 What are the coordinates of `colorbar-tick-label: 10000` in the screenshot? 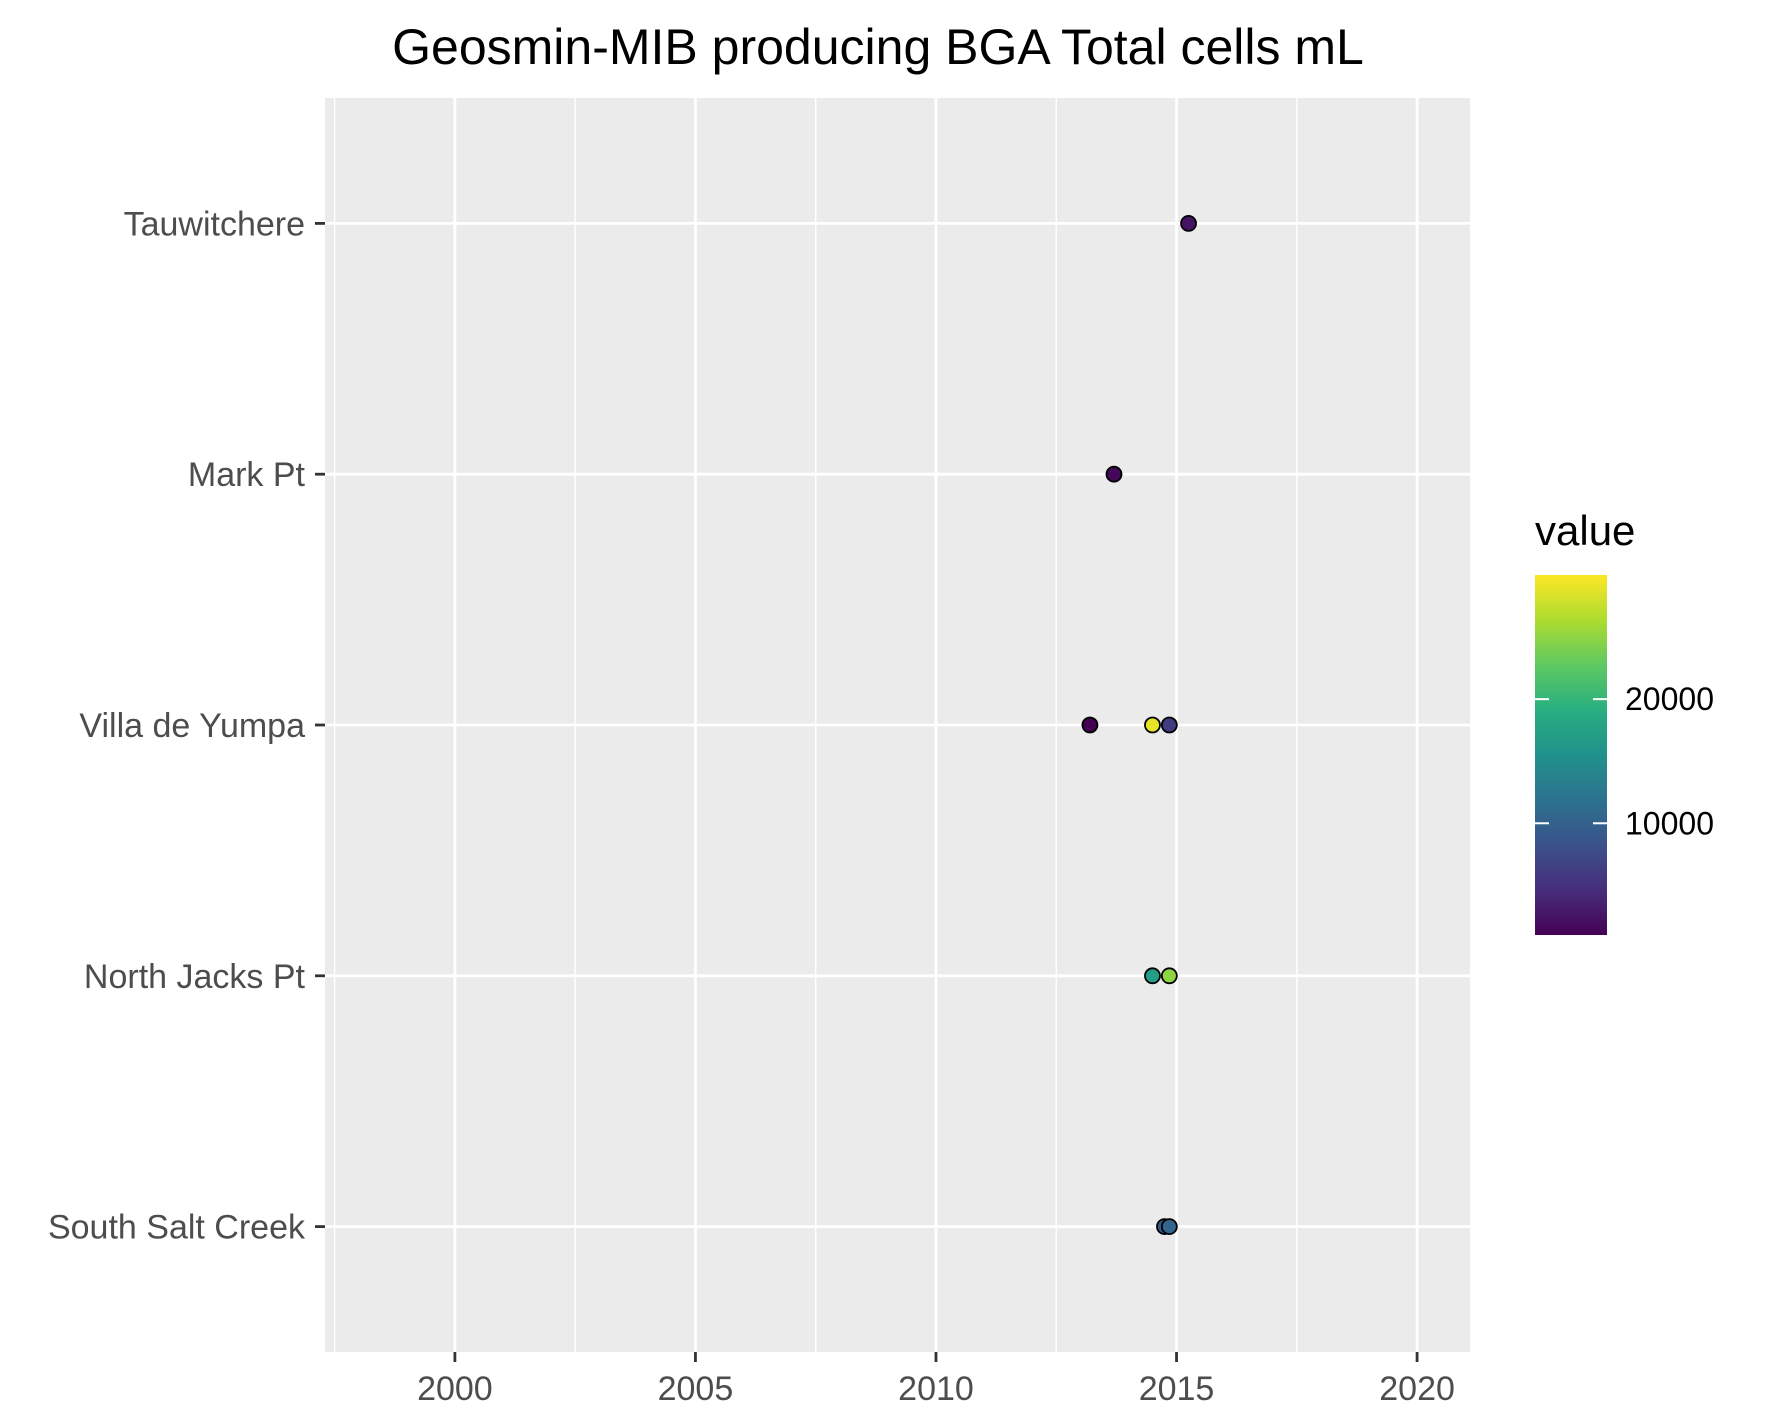 It's located at (1669, 823).